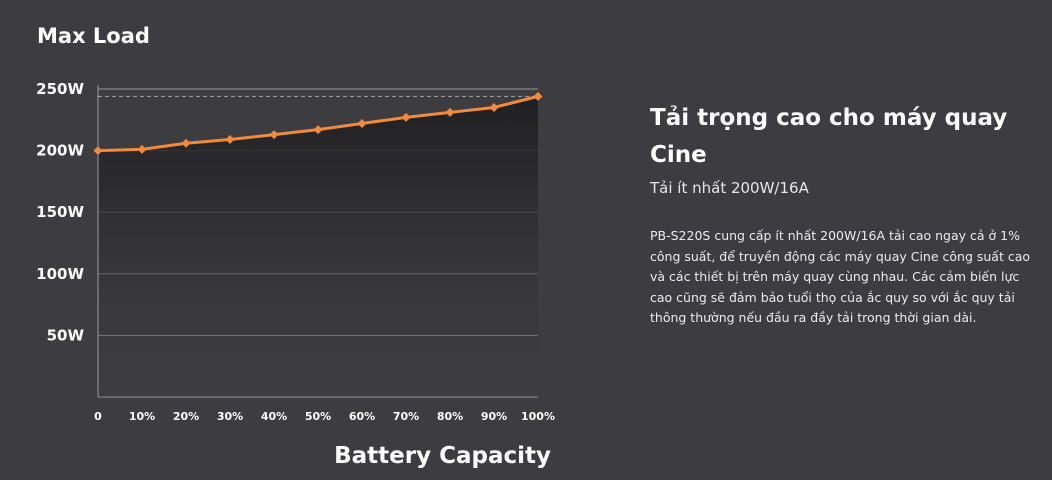 The height and width of the screenshot is (480, 1052). What do you see at coordinates (494, 416) in the screenshot?
I see `x-tick-label: 90%` at bounding box center [494, 416].